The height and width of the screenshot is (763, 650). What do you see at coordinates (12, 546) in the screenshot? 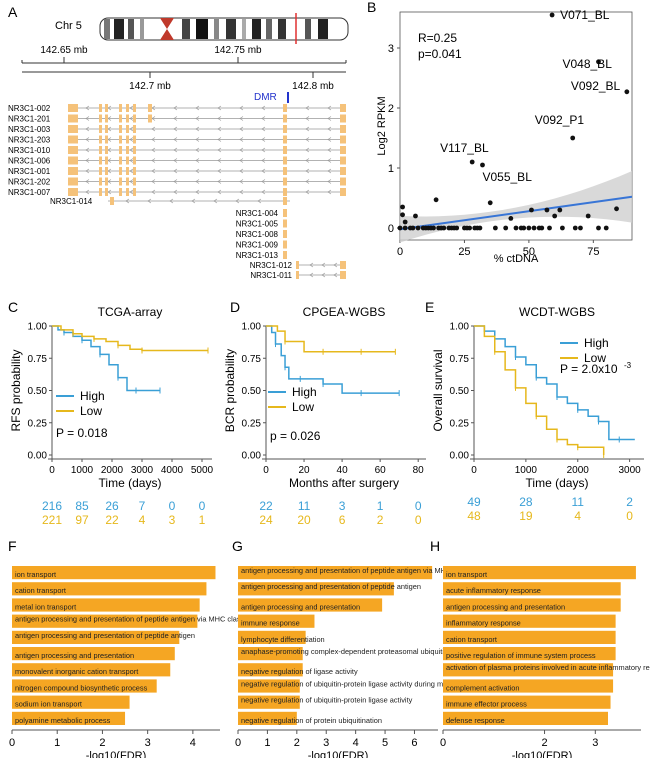
I see `panel-letter-f: F` at bounding box center [12, 546].